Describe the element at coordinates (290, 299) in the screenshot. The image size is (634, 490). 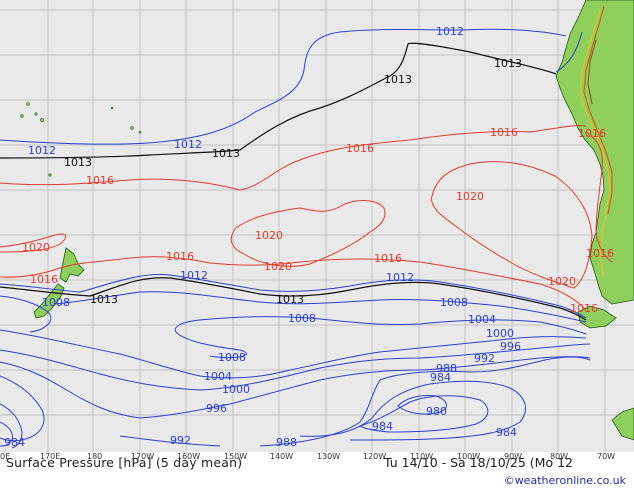
I see `isobar-label-1013-south: 1013` at that location.